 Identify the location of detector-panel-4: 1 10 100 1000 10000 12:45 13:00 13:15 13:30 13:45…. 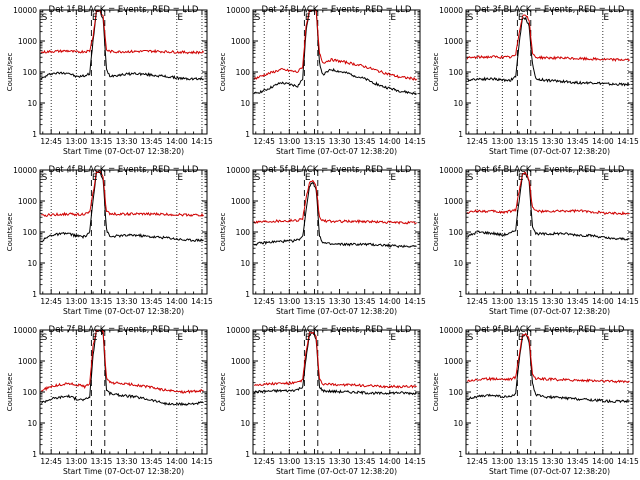
(109, 240).